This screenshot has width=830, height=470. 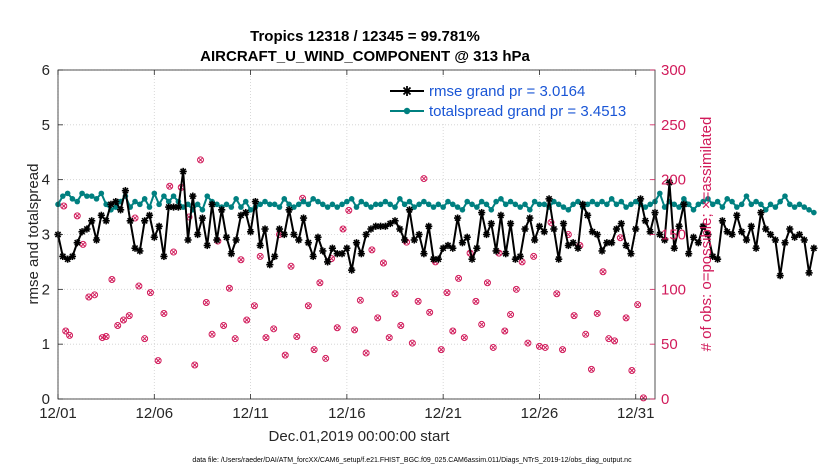 What do you see at coordinates (407, 111) in the screenshot?
I see `legend-spread-marker` at bounding box center [407, 111].